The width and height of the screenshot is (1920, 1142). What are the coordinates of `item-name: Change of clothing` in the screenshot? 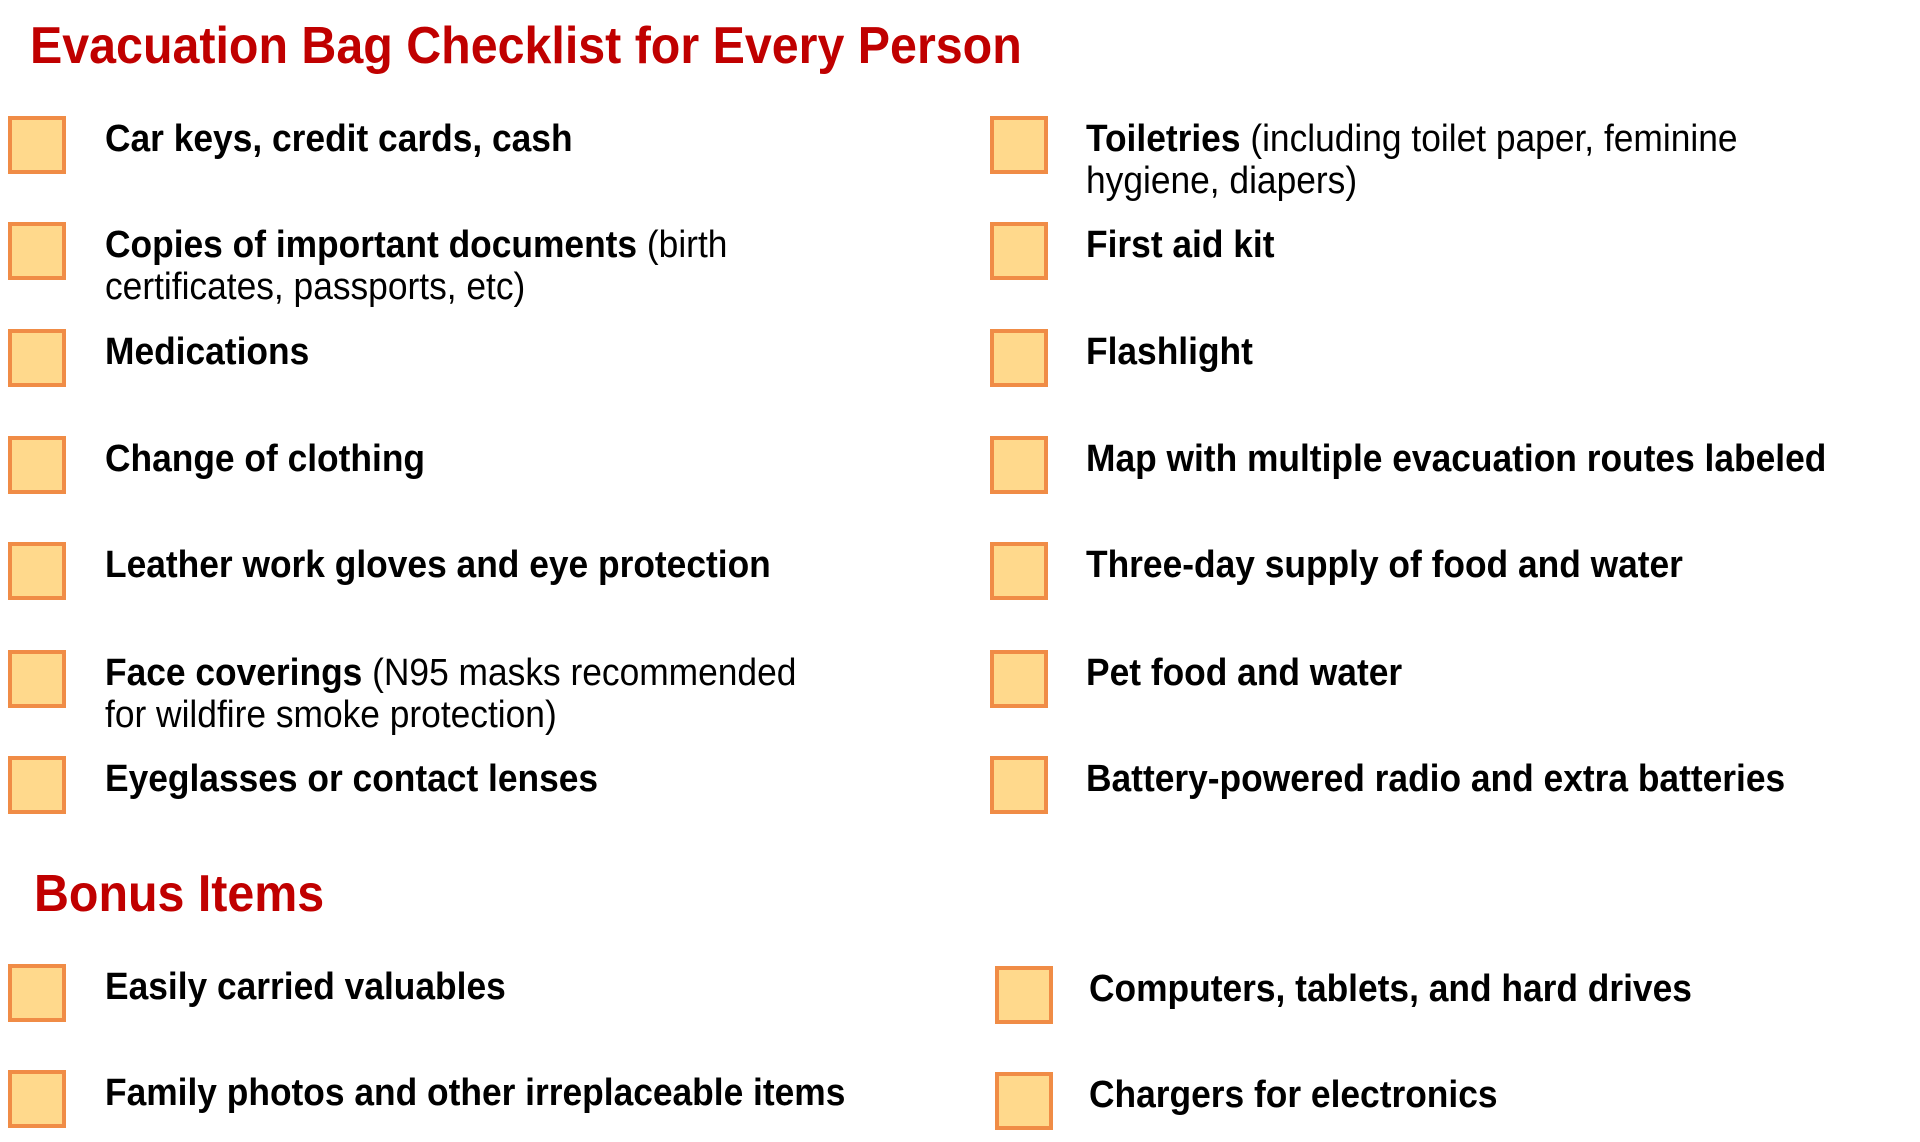 It's located at (265, 459).